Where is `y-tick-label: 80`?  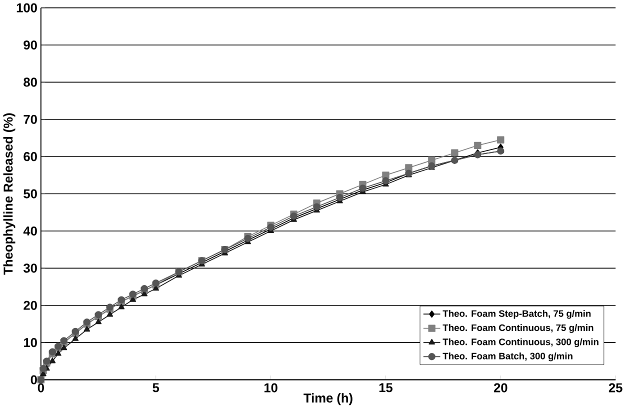 y-tick-label: 80 is located at coordinates (30, 82).